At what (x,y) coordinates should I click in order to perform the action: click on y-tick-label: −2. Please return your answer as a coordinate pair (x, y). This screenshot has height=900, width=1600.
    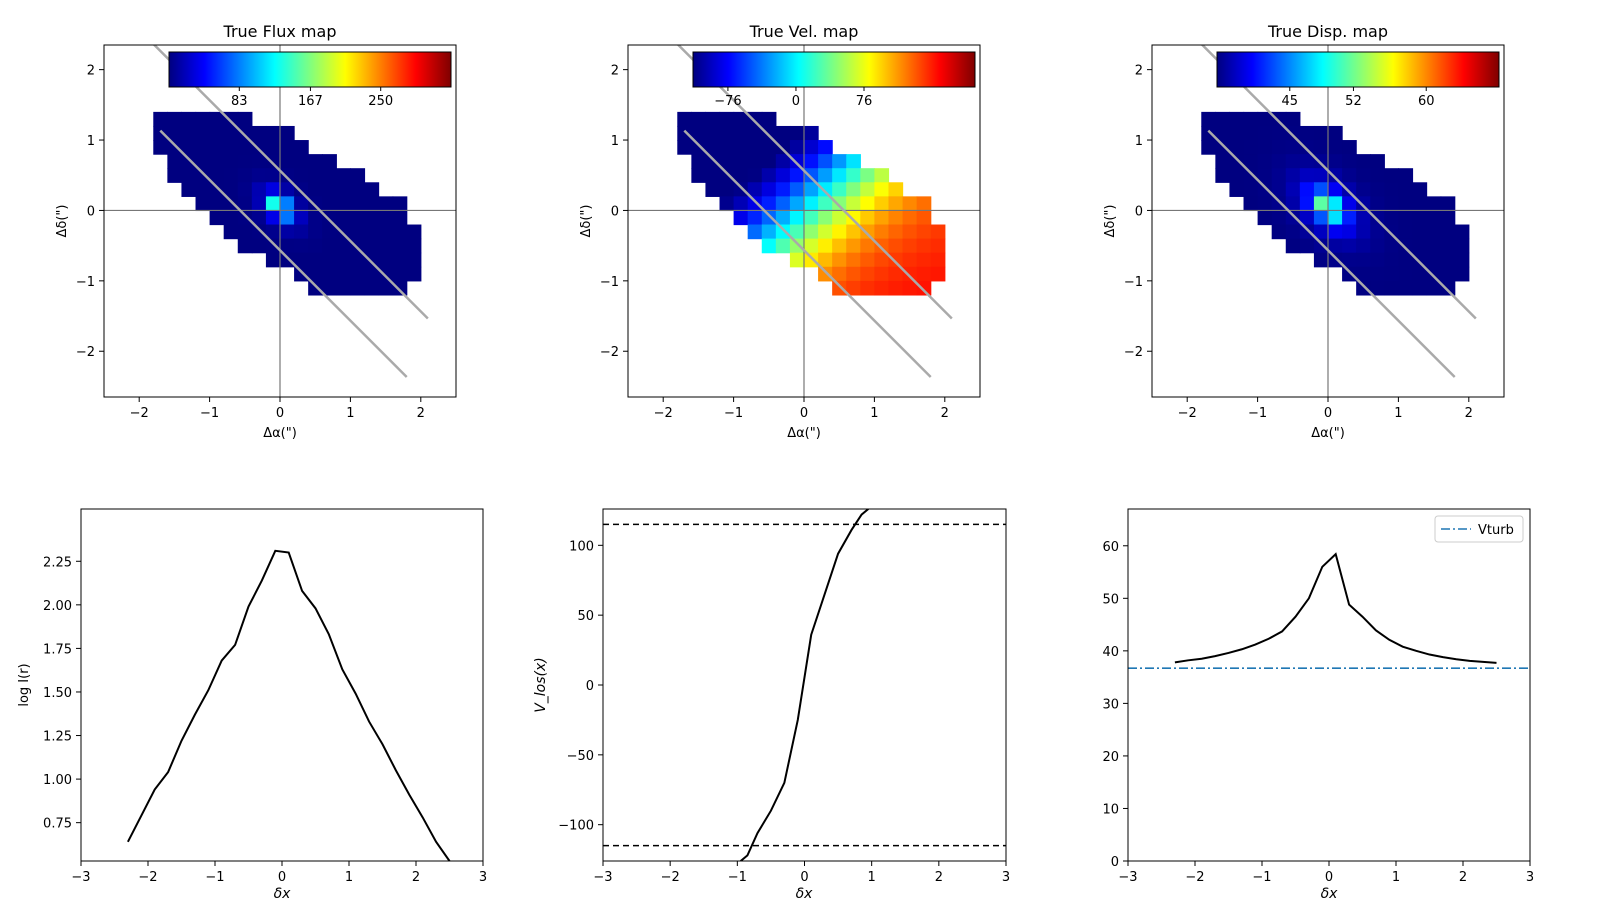
    Looking at the image, I should click on (85, 352).